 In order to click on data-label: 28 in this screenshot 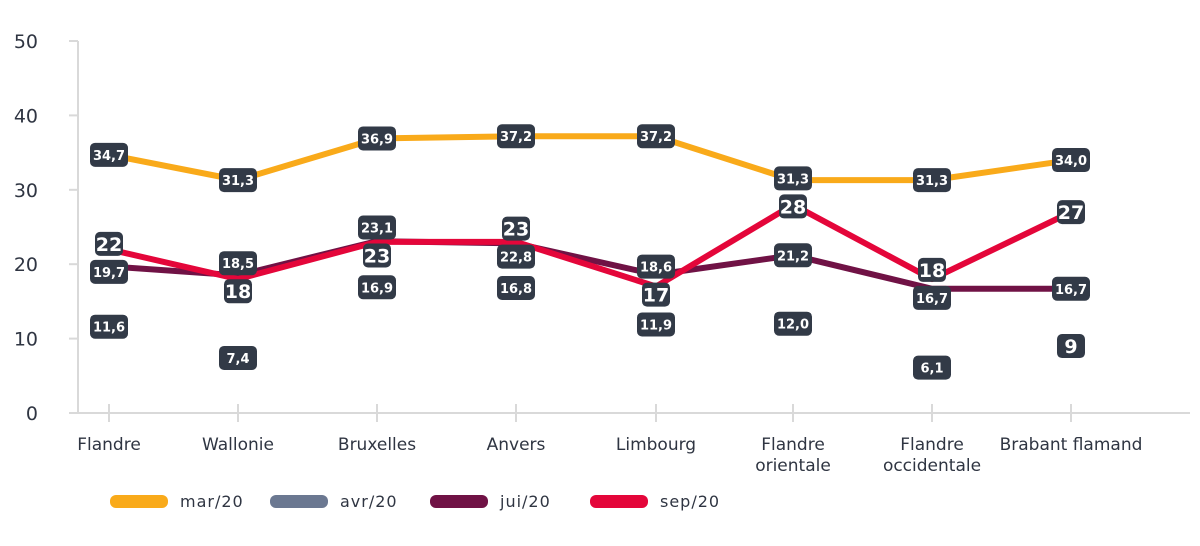, I will do `click(793, 207)`.